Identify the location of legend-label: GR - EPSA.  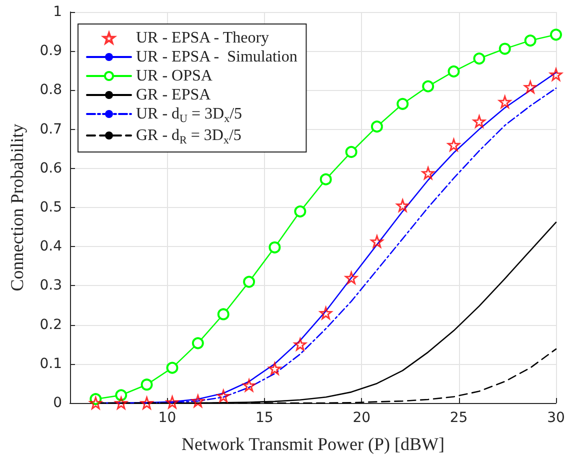
(174, 95).